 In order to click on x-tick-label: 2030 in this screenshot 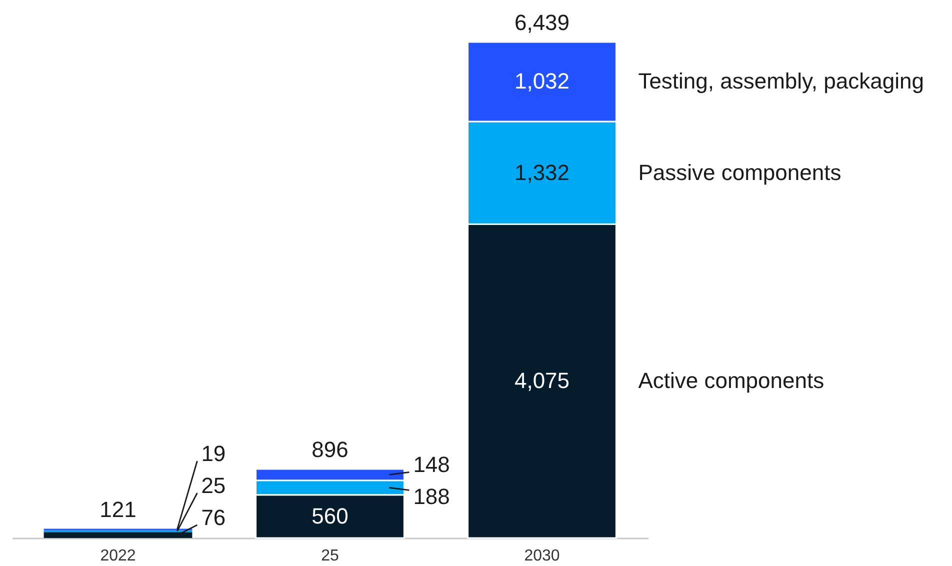, I will do `click(542, 556)`.